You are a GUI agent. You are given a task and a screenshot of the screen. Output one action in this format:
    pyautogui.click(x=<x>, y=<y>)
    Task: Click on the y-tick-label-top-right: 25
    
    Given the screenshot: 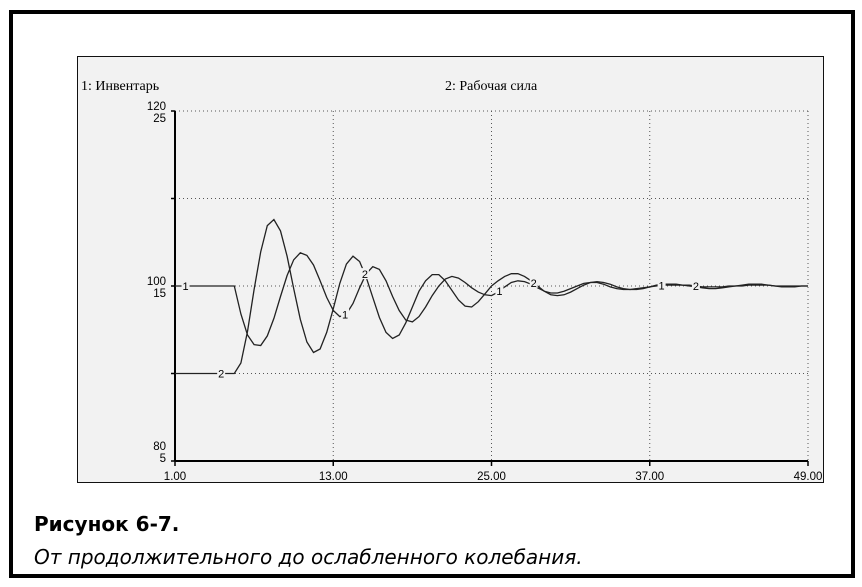 What is the action you would take?
    pyautogui.click(x=159, y=119)
    